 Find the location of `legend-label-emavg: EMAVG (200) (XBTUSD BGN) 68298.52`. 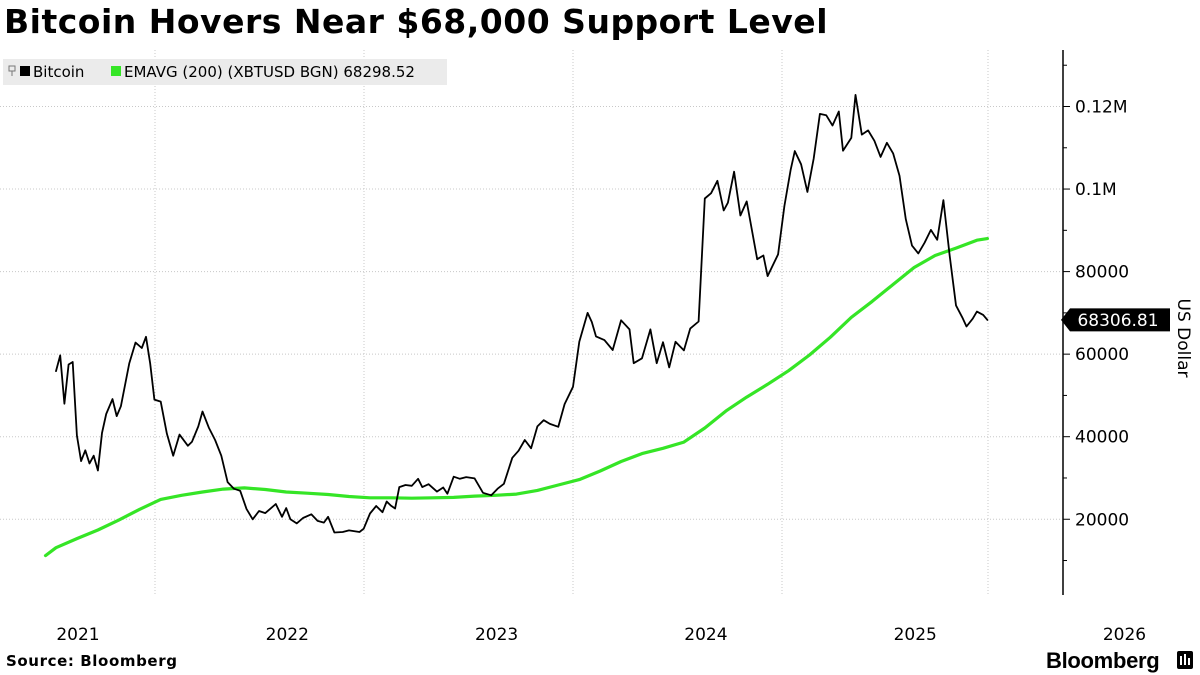

legend-label-emavg: EMAVG (200) (XBTUSD BGN) 68298.52 is located at coordinates (269, 72).